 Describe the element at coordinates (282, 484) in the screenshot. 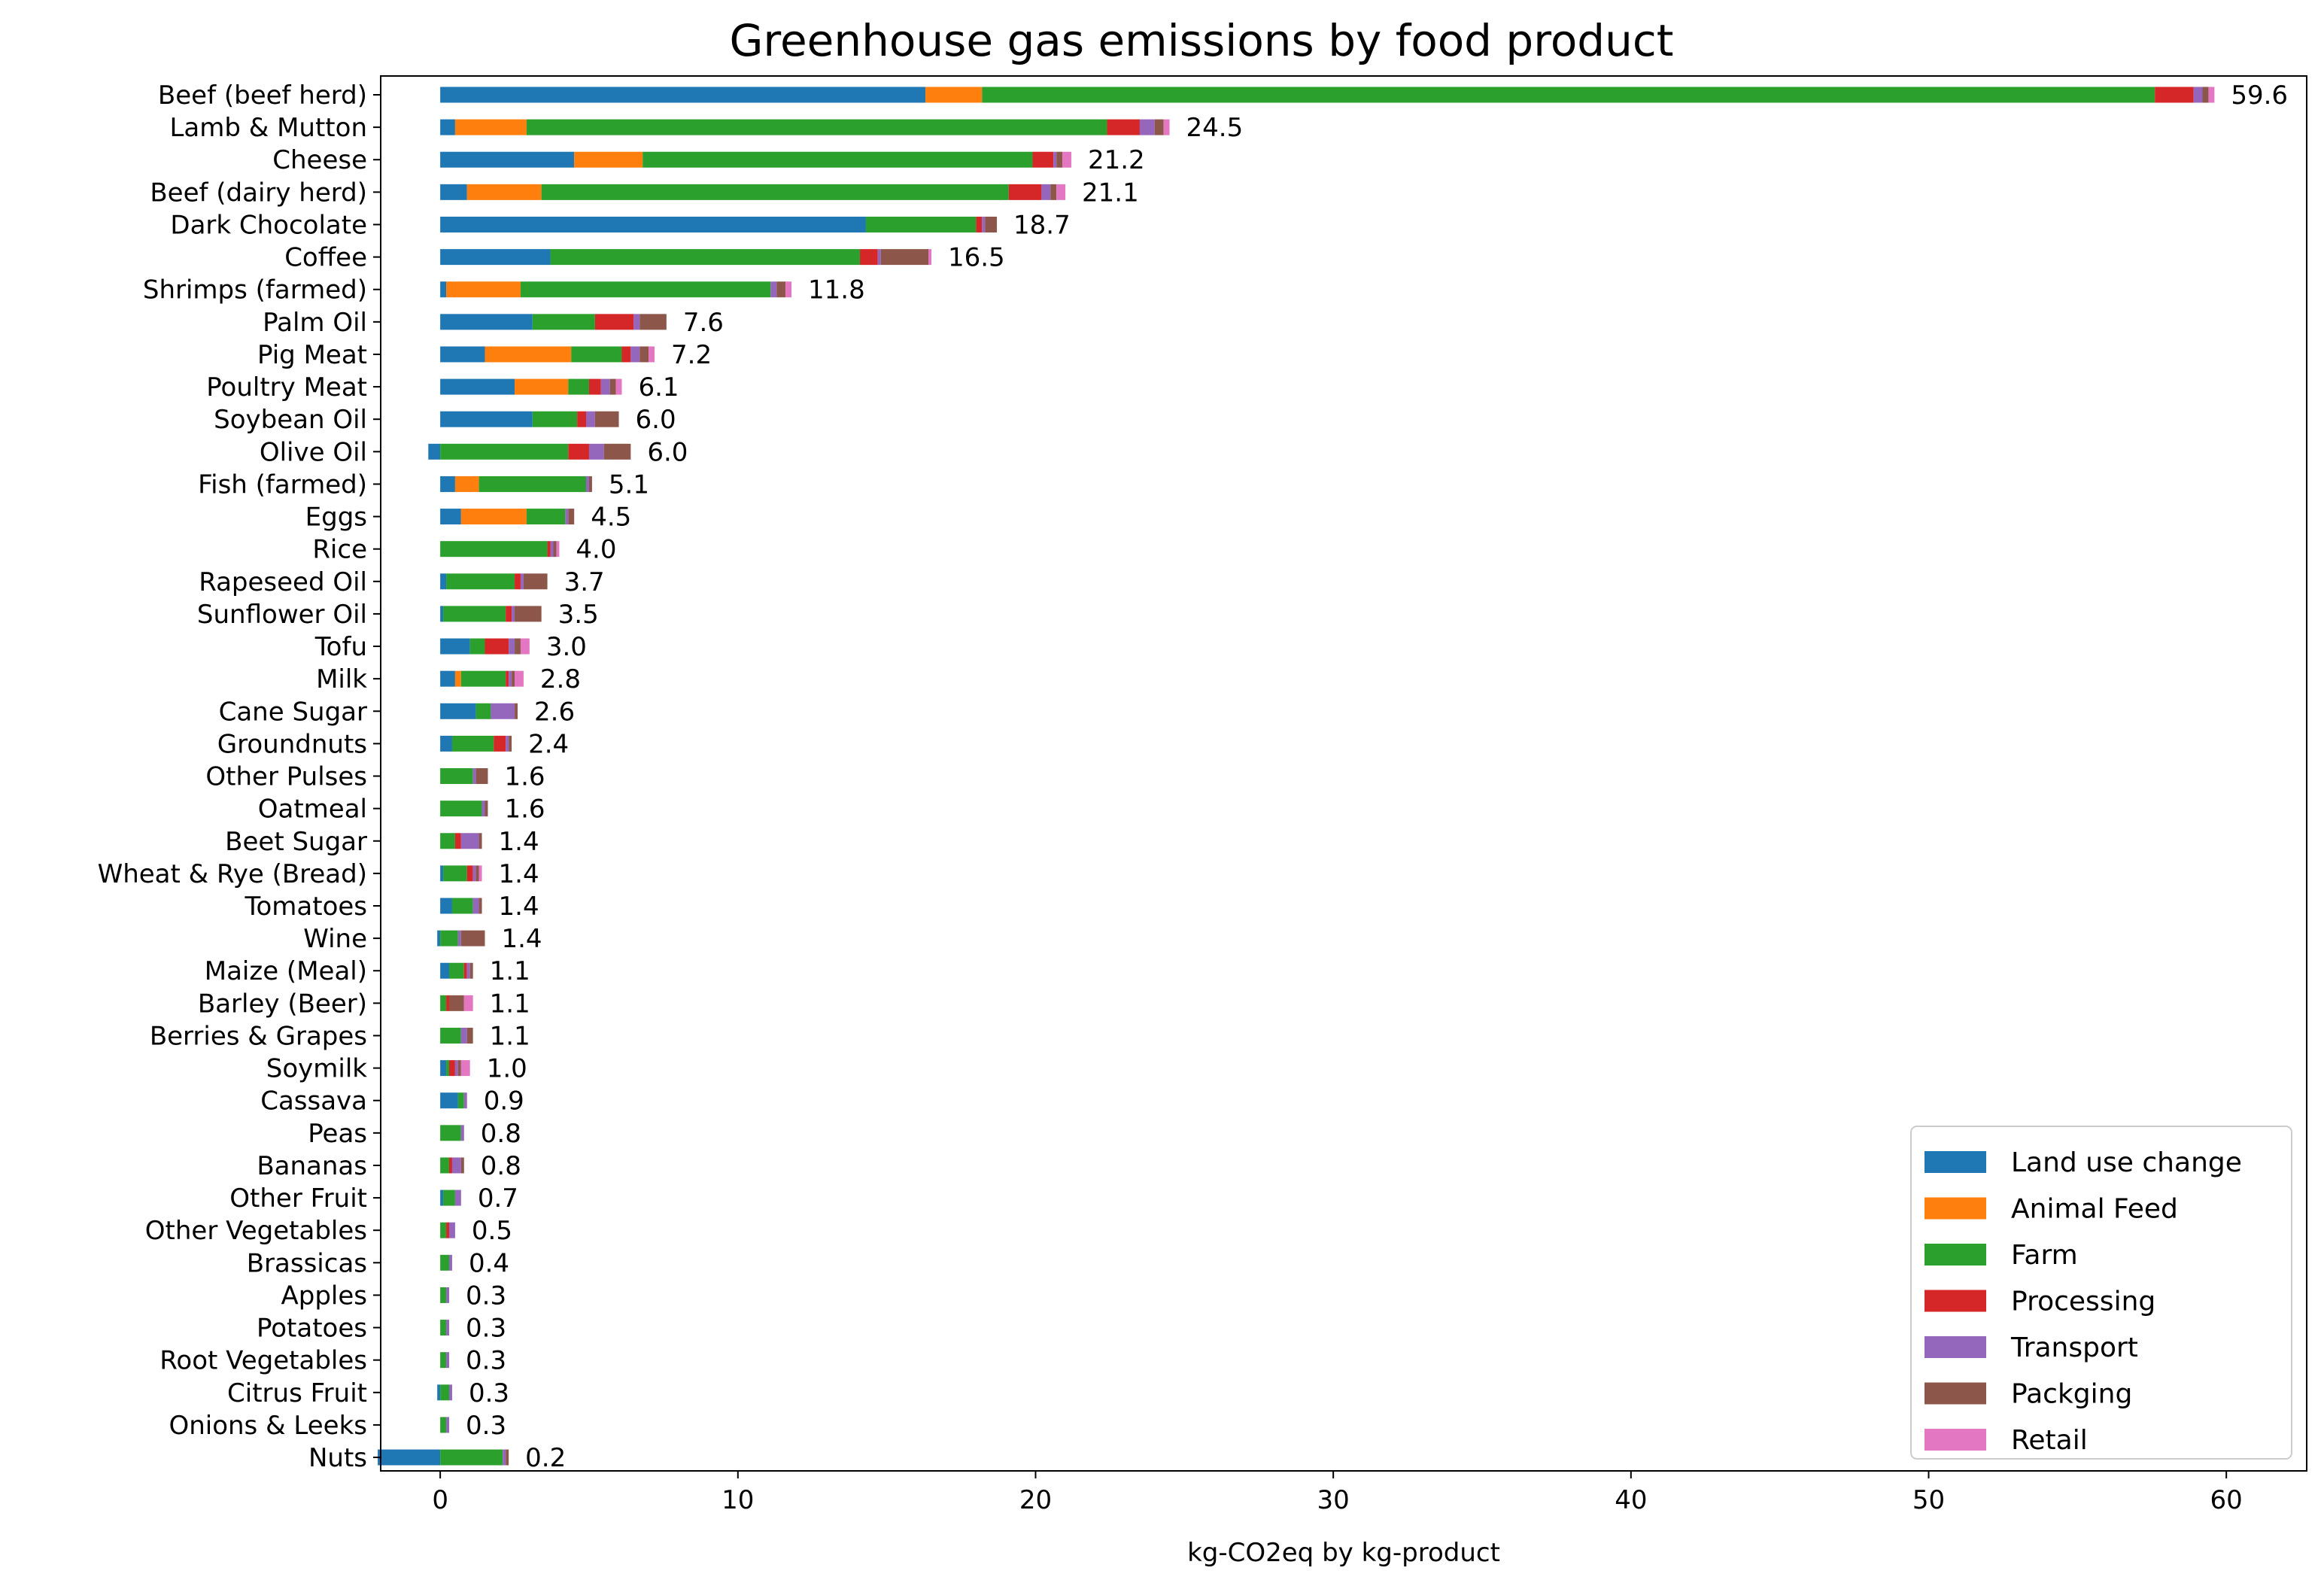

I see `y-tick-label: Fish (farmed)` at that location.